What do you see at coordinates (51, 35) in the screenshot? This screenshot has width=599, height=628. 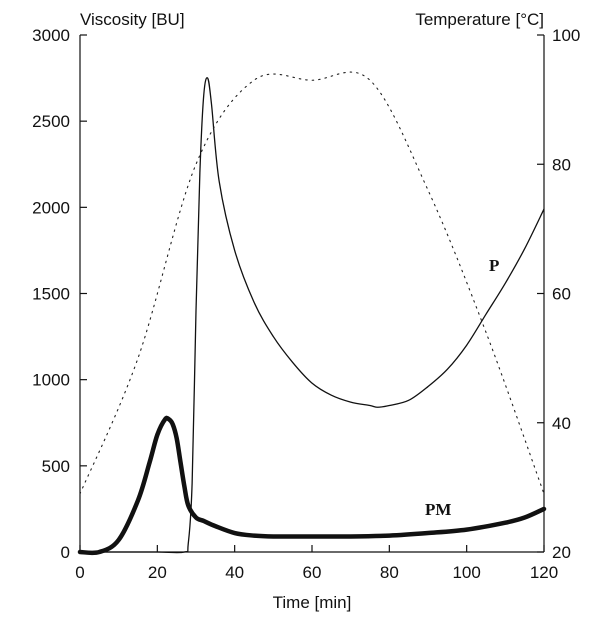 I see `y-left-tick-label: 3000` at bounding box center [51, 35].